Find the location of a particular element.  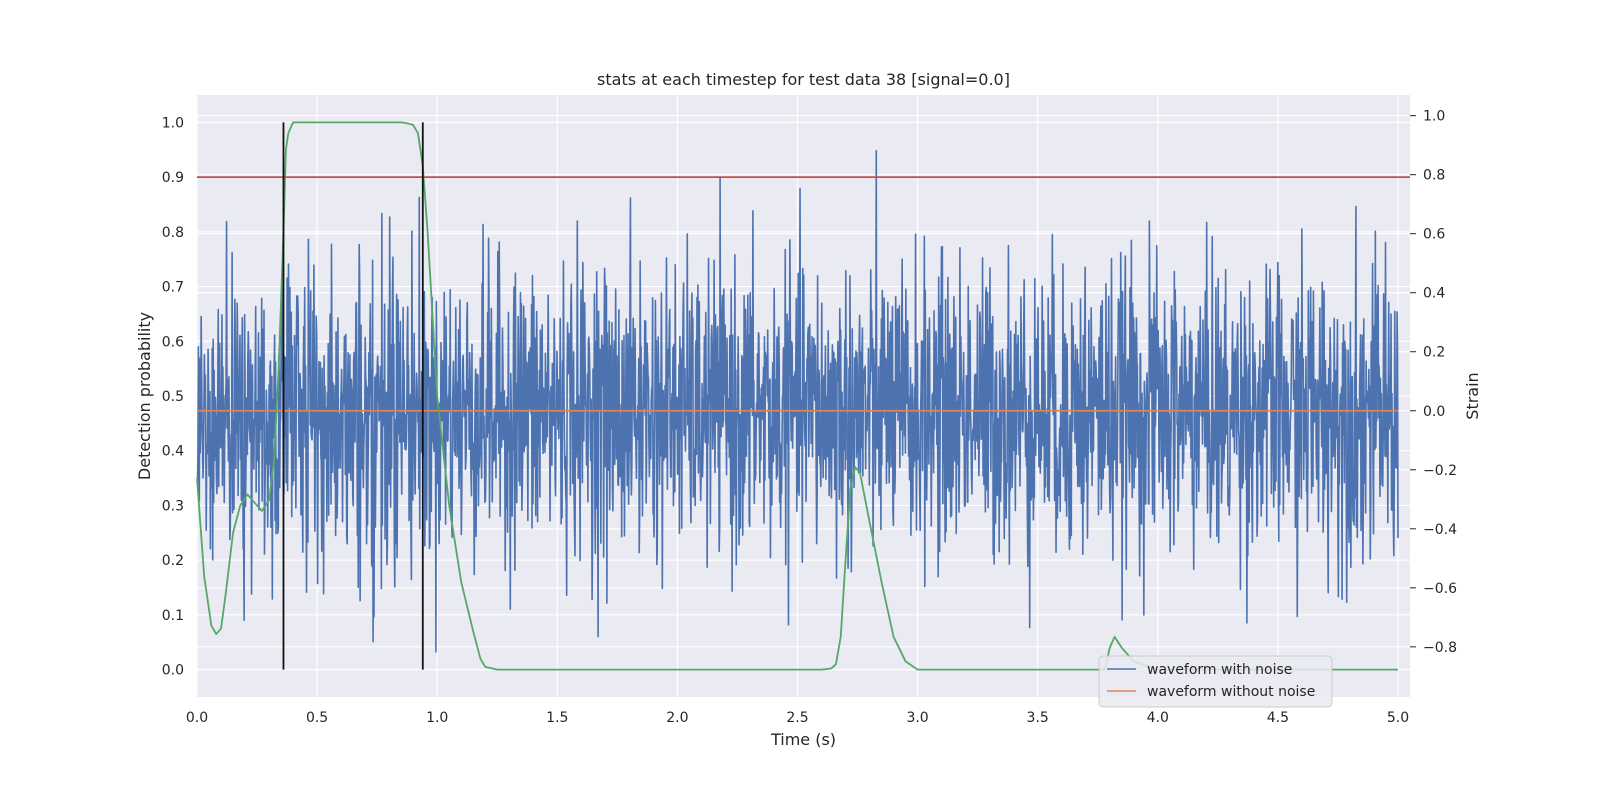

y-tick-label-left: 0.0 is located at coordinates (173, 671).